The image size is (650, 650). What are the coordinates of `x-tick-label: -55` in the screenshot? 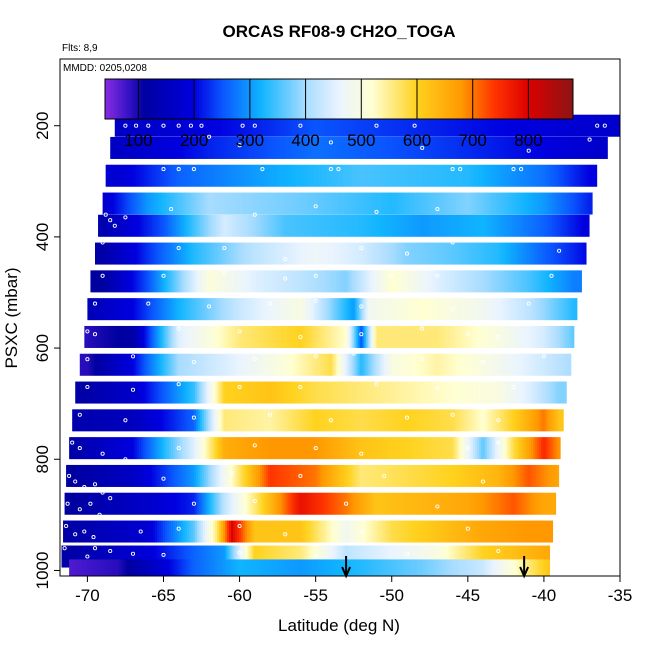 It's located at (315, 595).